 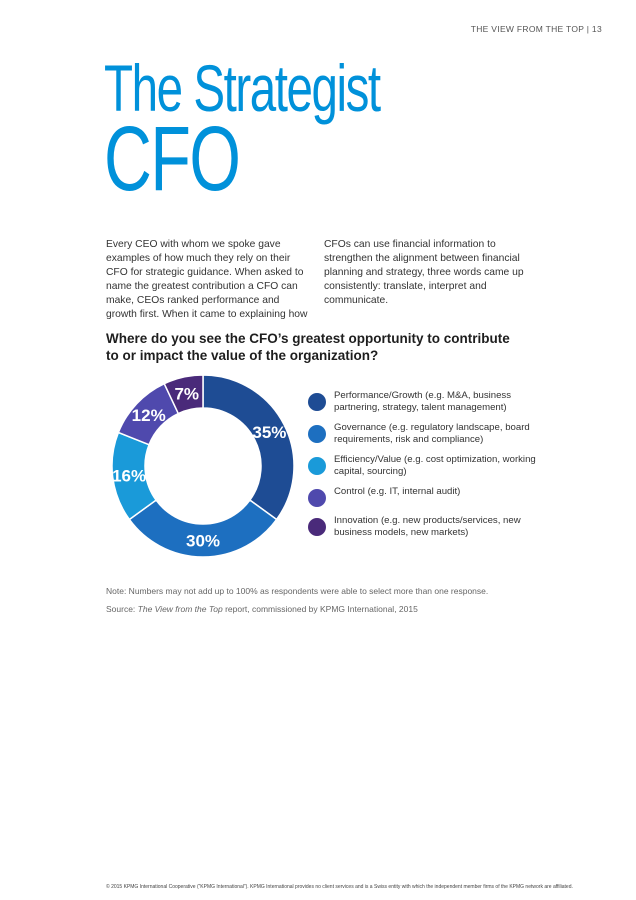 What do you see at coordinates (122, 609) in the screenshot?
I see `source-prefix: Source:` at bounding box center [122, 609].